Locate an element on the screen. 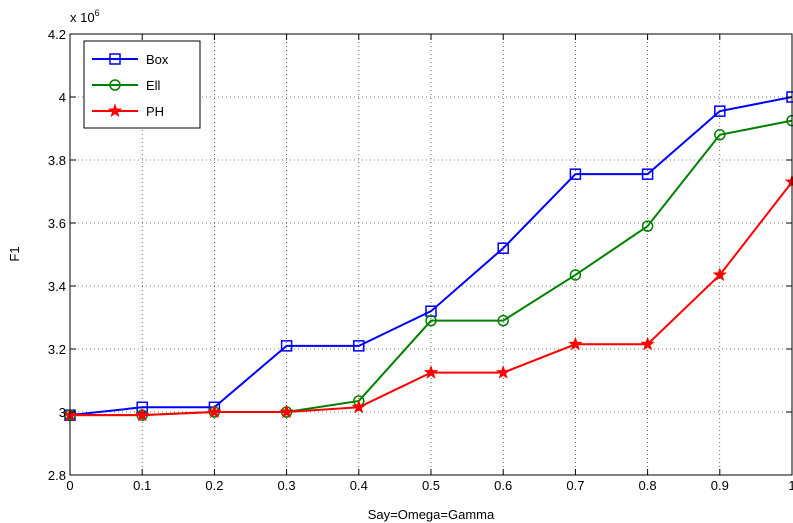 This screenshot has width=793, height=523. x-axis-label: Say=Omega=Gamma is located at coordinates (431, 514).